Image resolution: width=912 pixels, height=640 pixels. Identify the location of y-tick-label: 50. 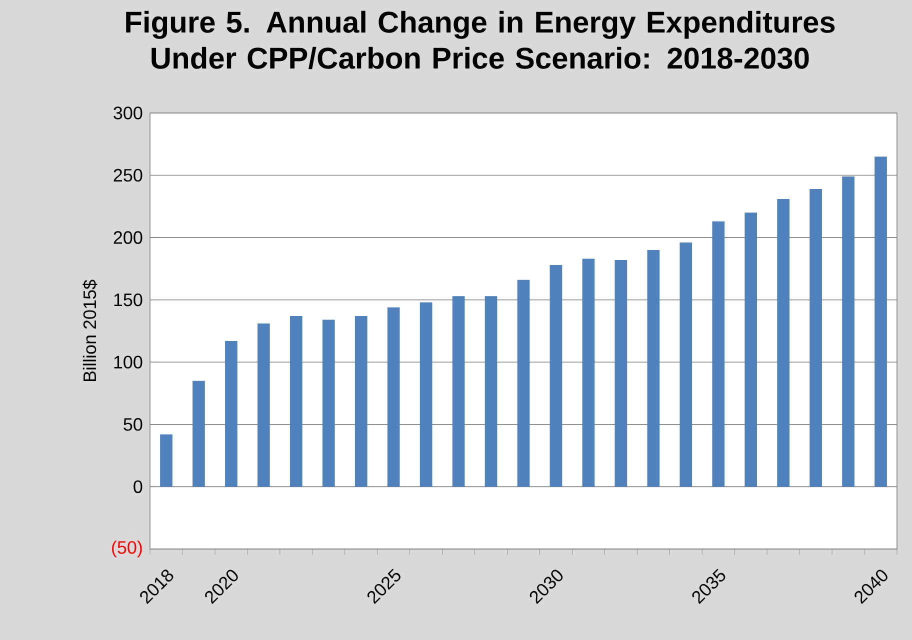
(133, 424).